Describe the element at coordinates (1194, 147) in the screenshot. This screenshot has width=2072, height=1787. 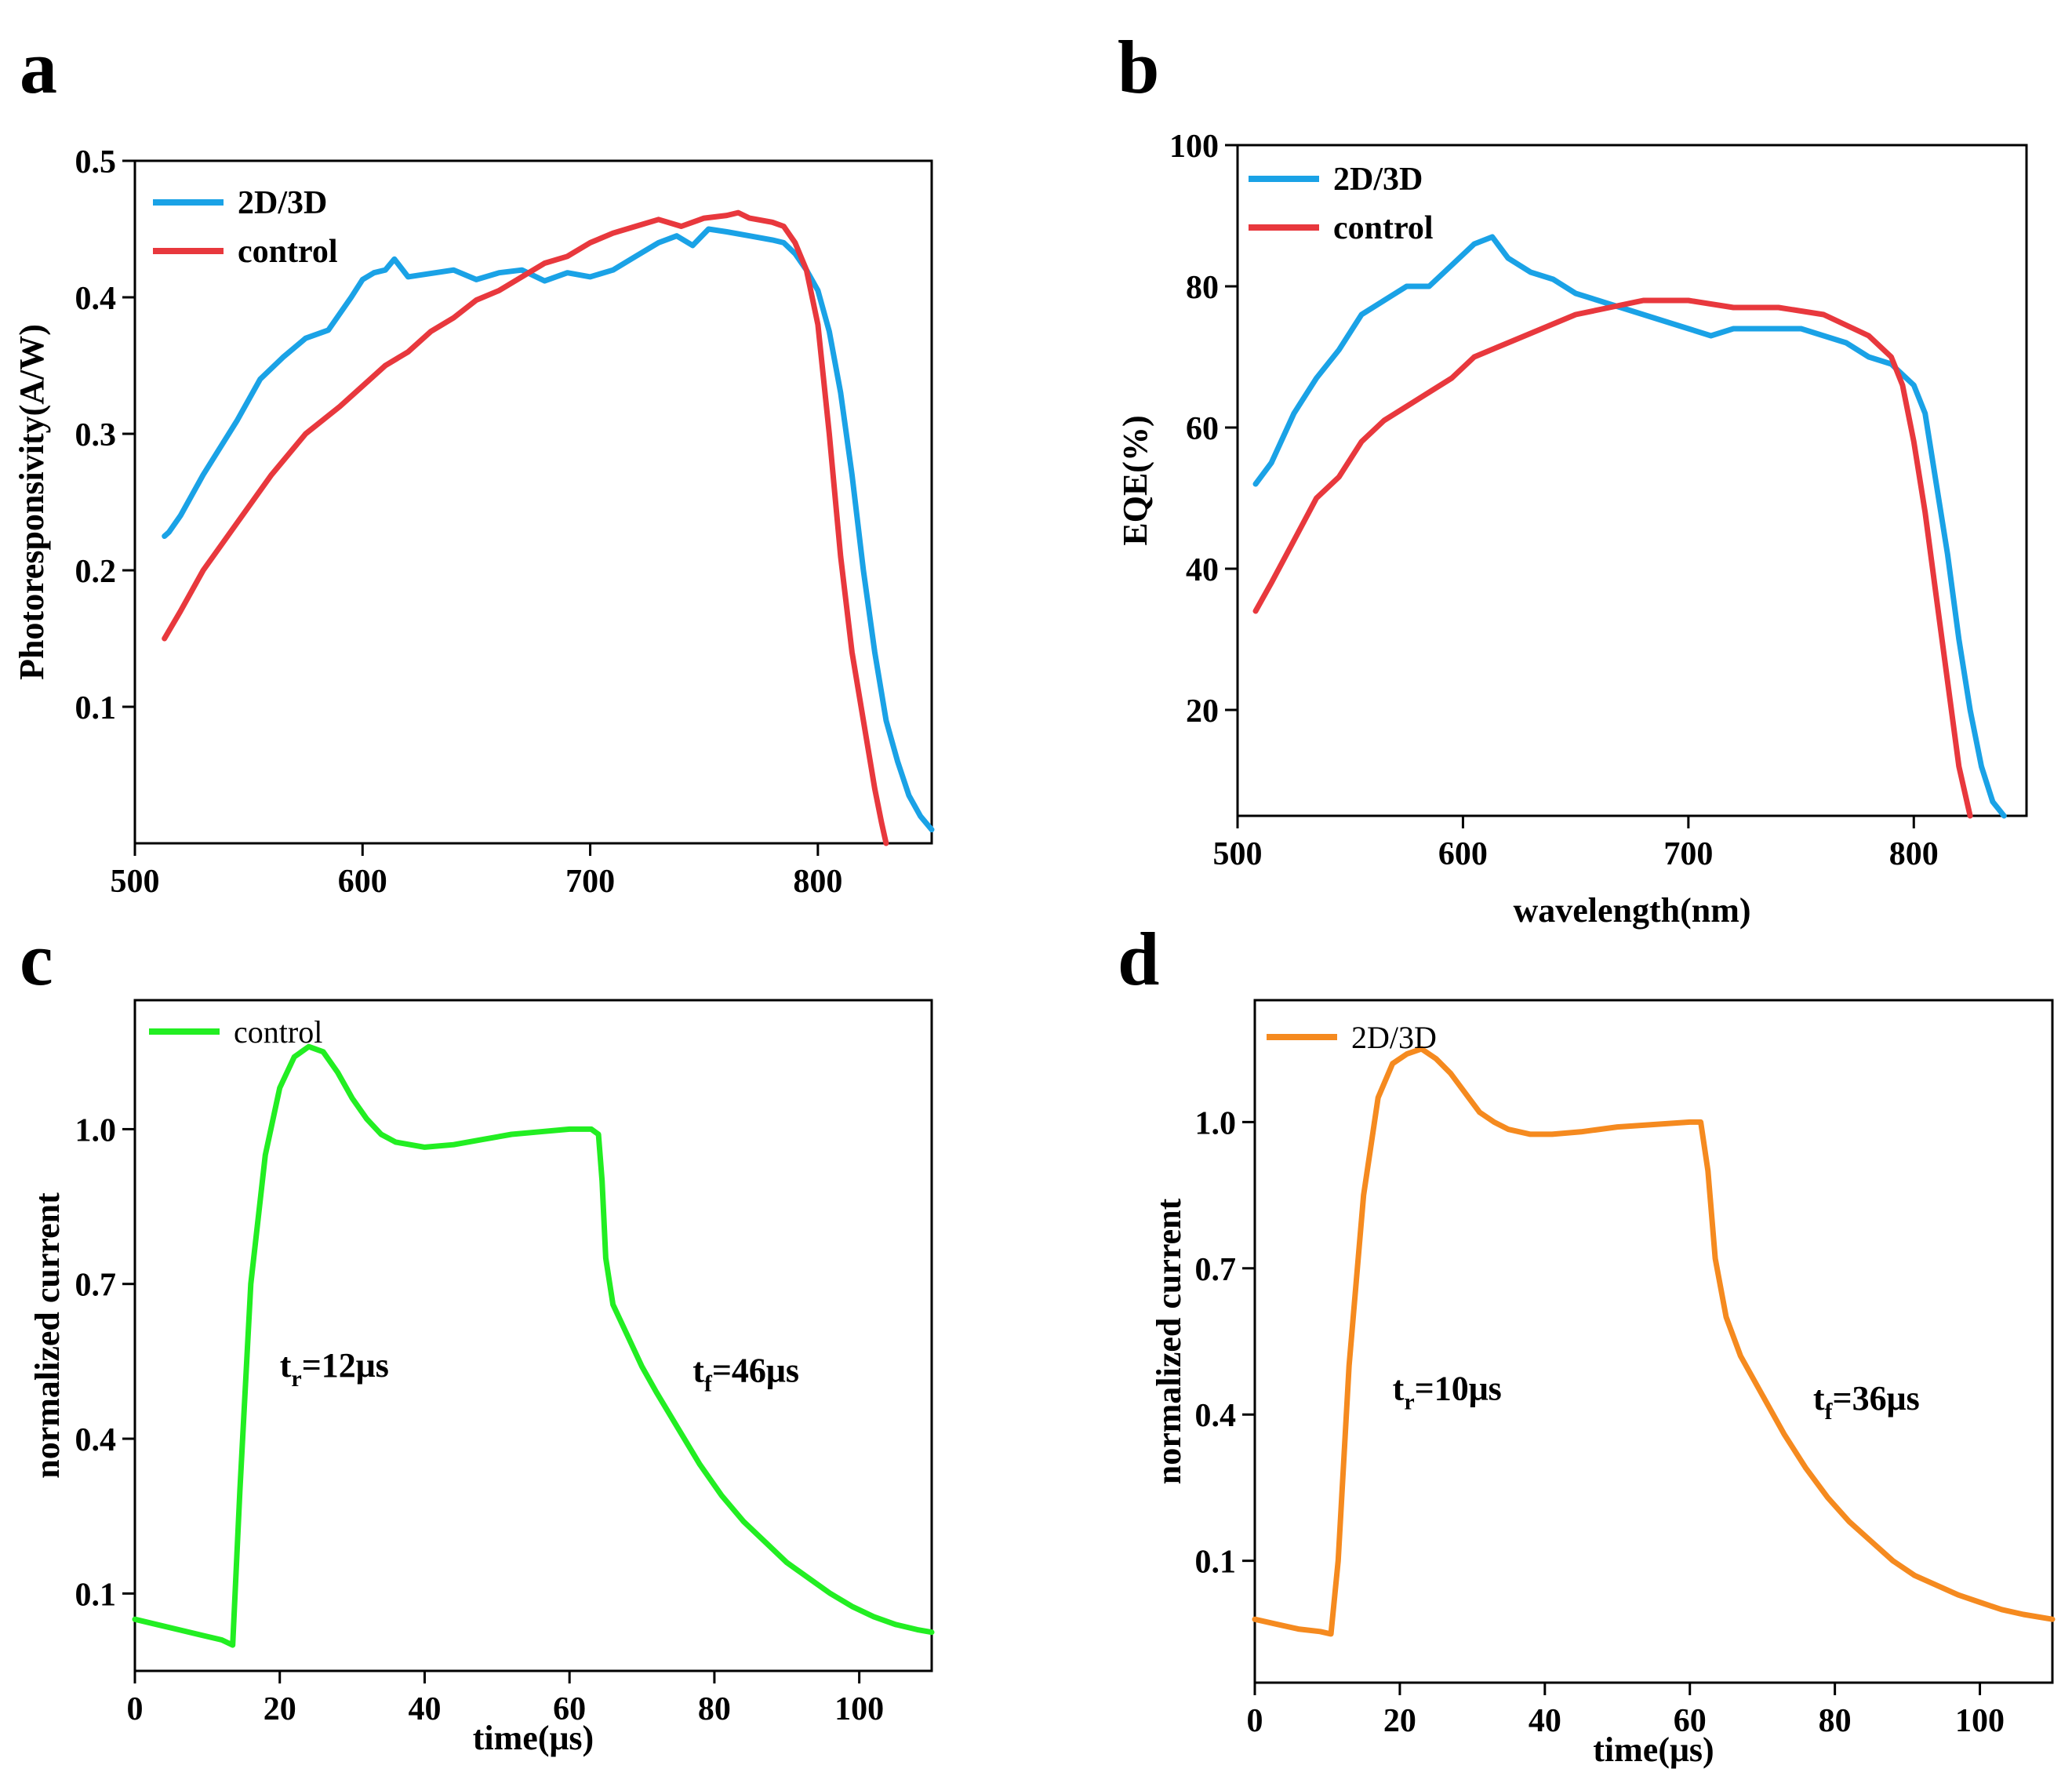
I see `y-tick-label: 100` at that location.